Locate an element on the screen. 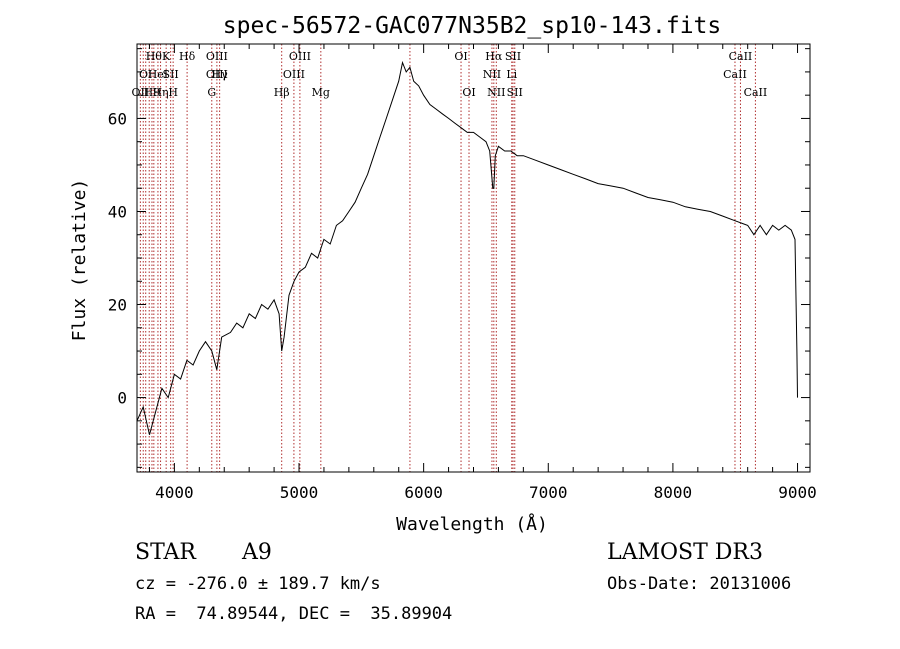  line-label-21-0: OI is located at coordinates (468, 92).